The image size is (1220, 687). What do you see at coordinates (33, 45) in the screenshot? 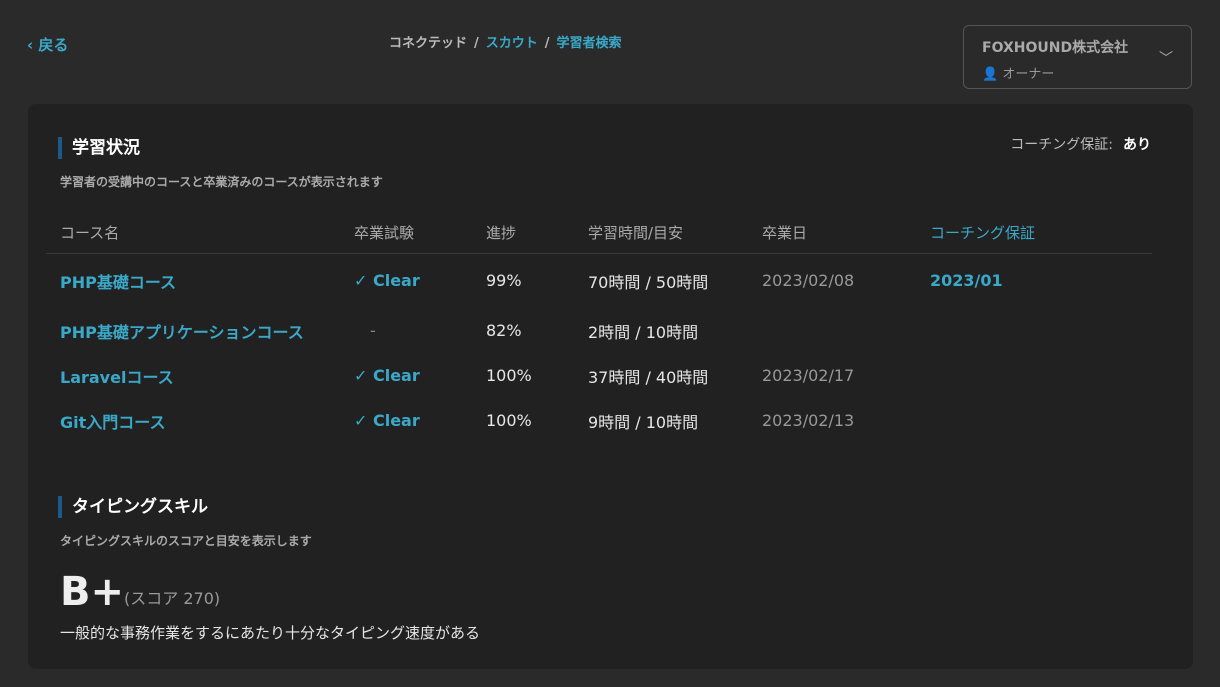
I see `chevron-left-icon: ‹` at bounding box center [33, 45].